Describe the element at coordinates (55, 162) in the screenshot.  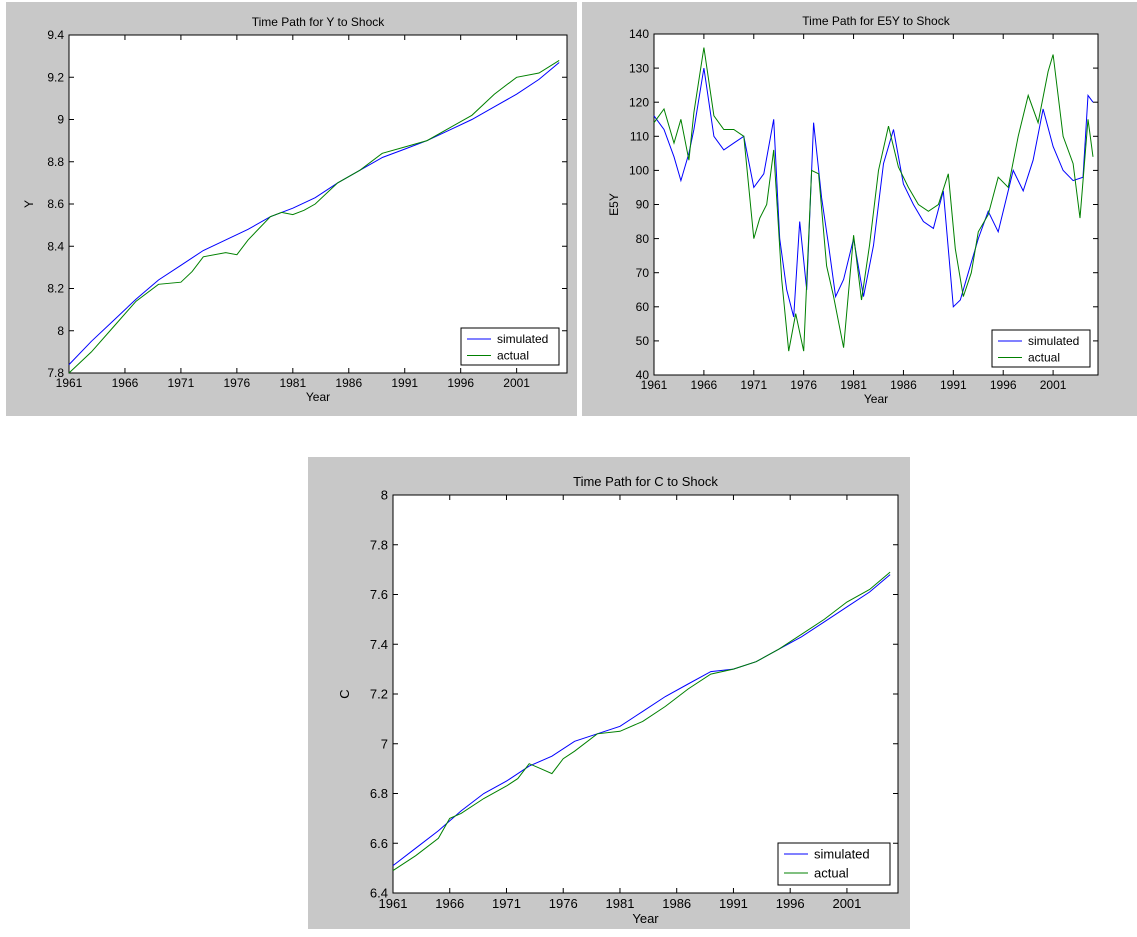
I see `y-tick-label-y: 8.8` at that location.